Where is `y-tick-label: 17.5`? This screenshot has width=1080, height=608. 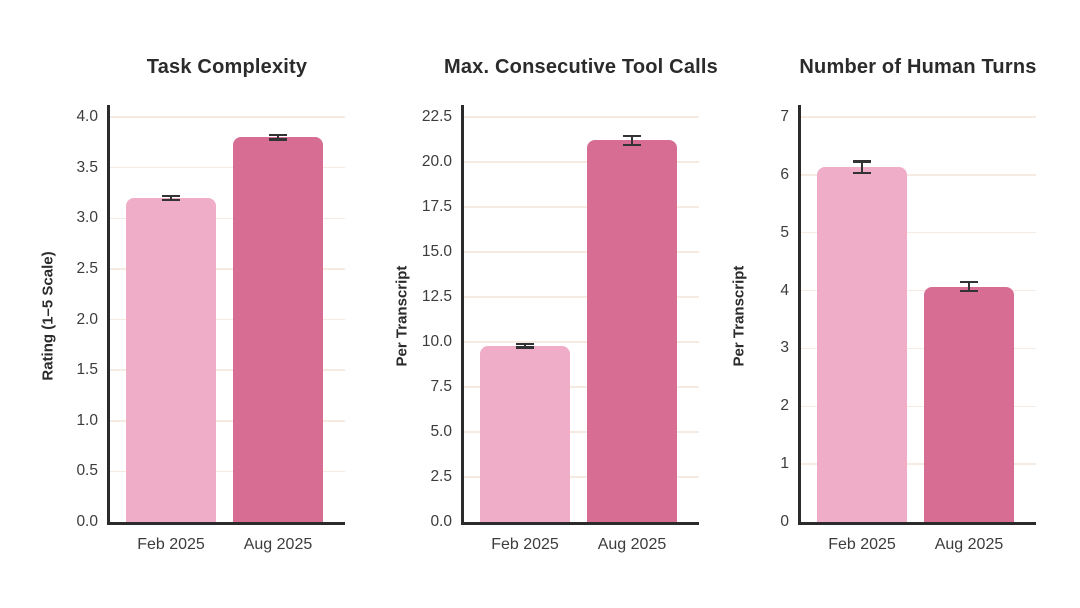 y-tick-label: 17.5 is located at coordinates (436, 206).